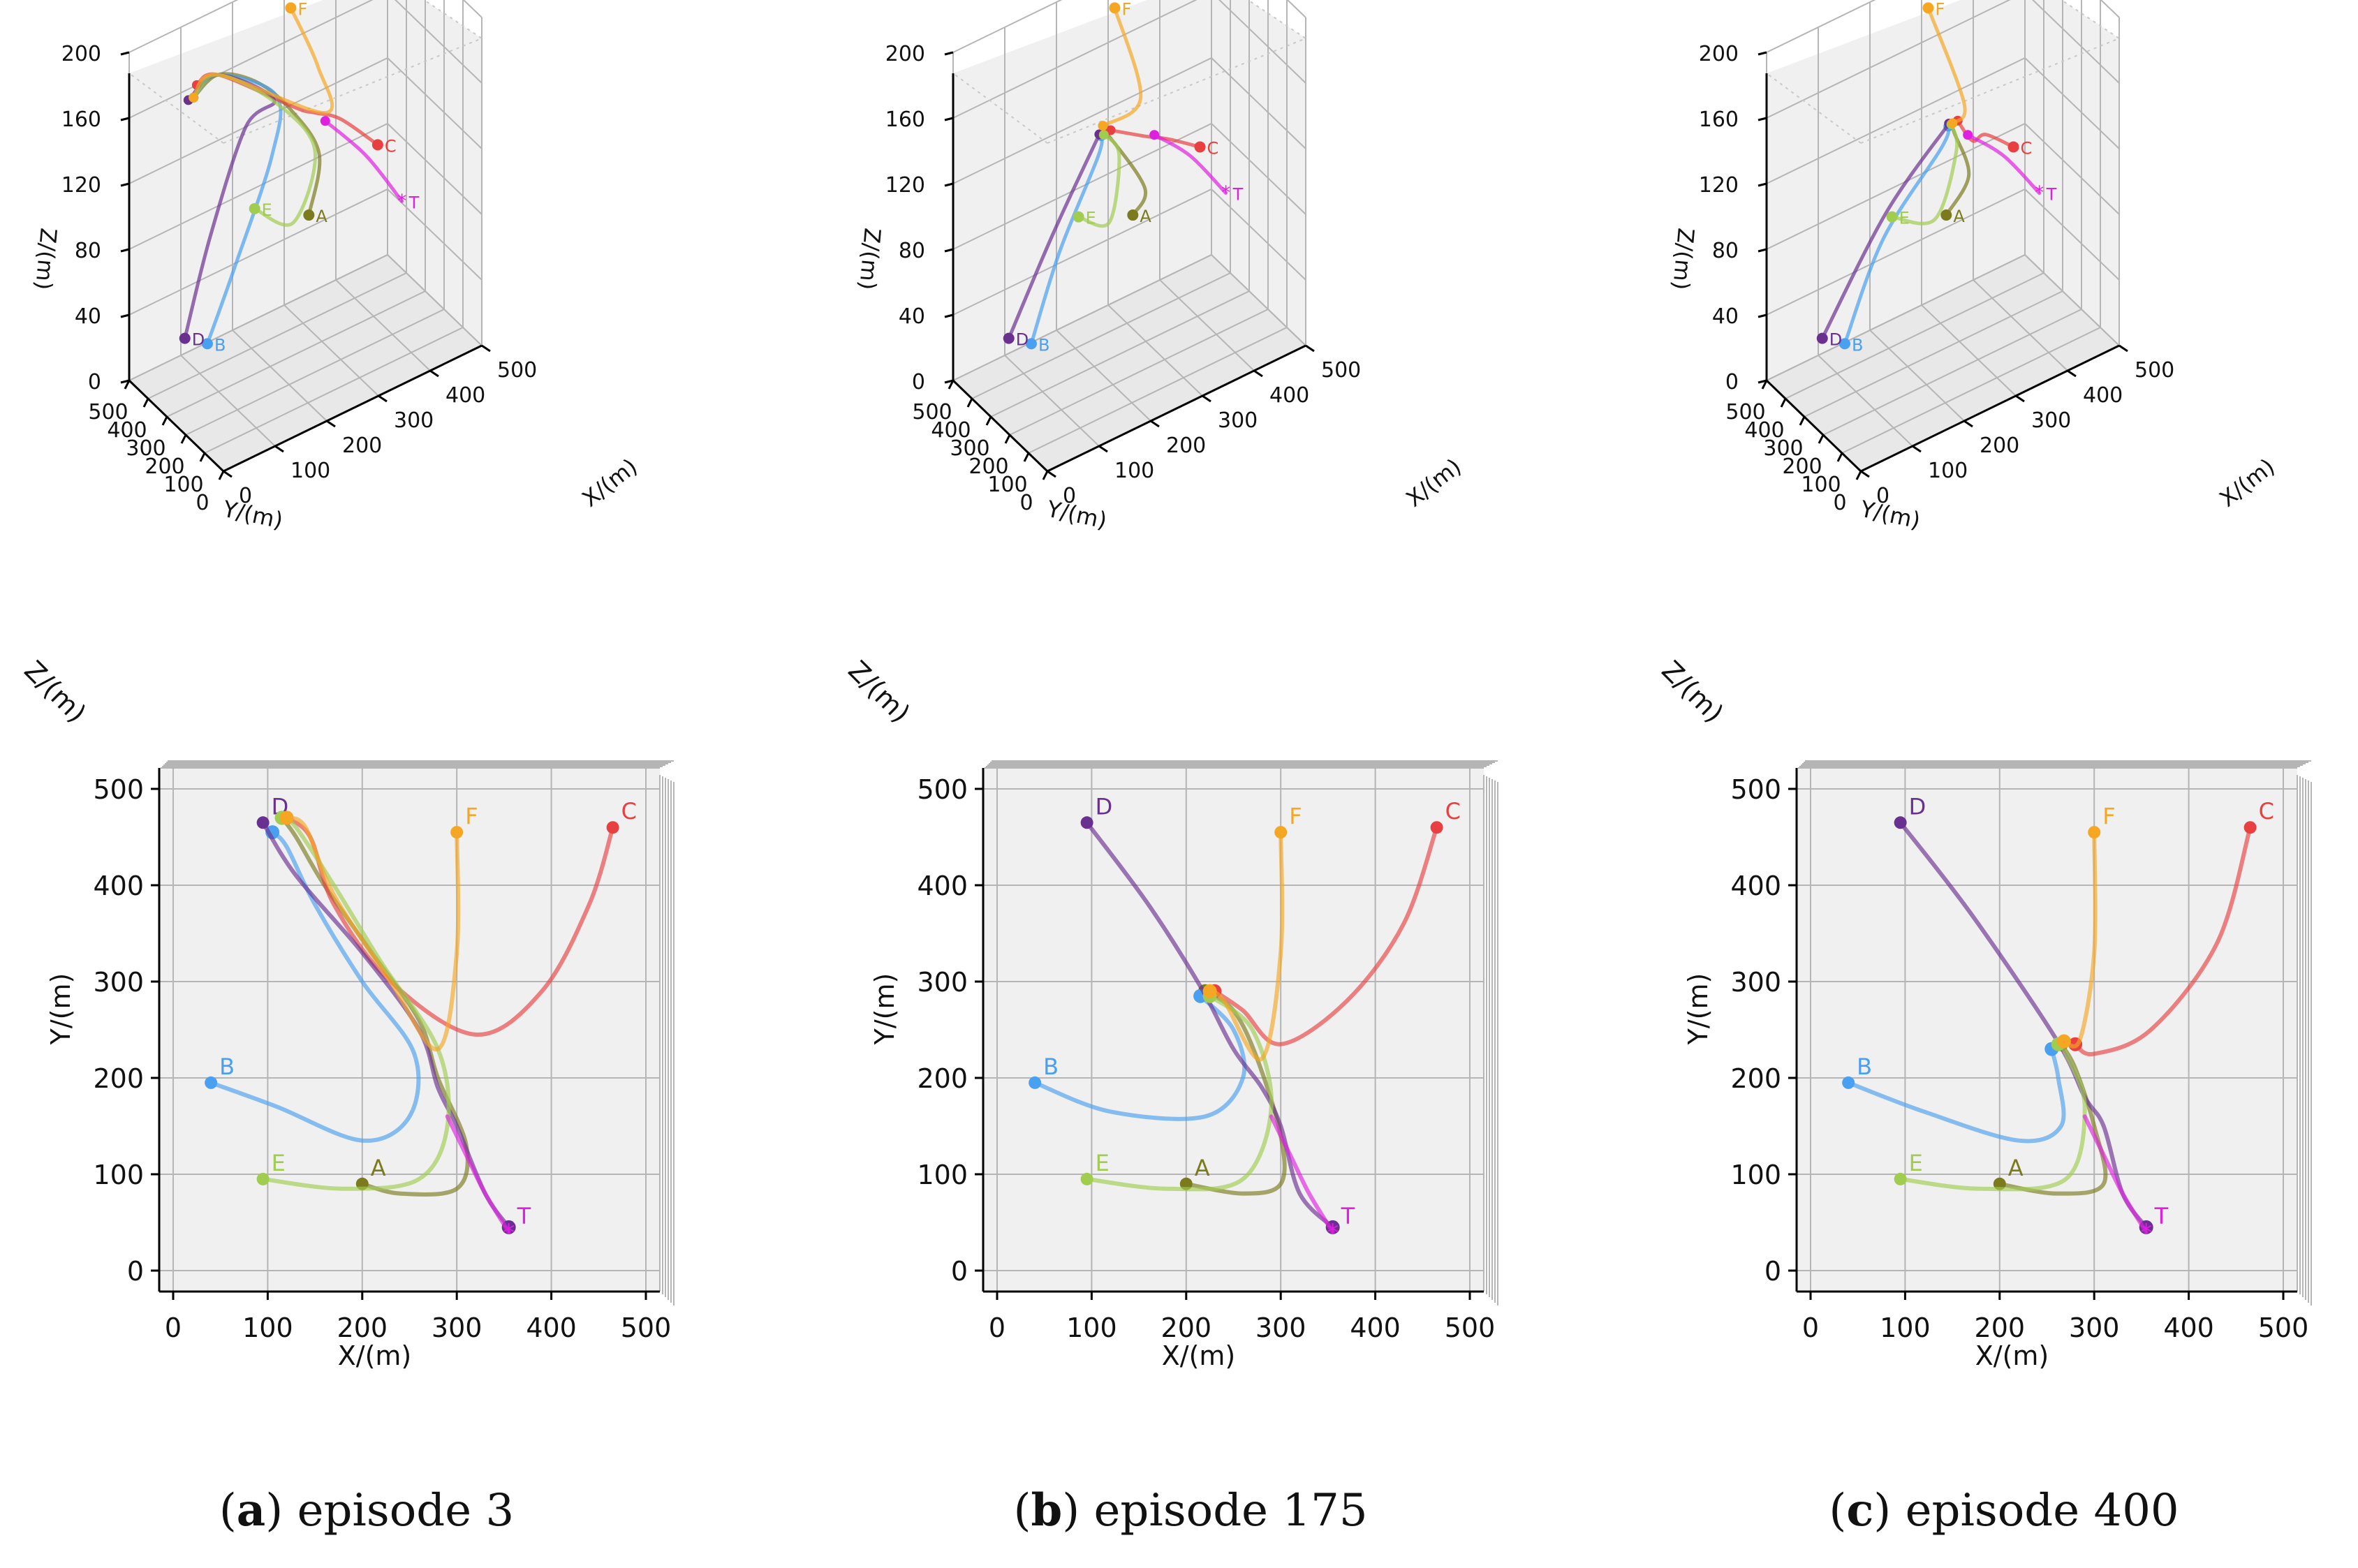 This screenshot has width=2358, height=1568. What do you see at coordinates (486, 349) in the screenshot?
I see `x-tick-mark` at bounding box center [486, 349].